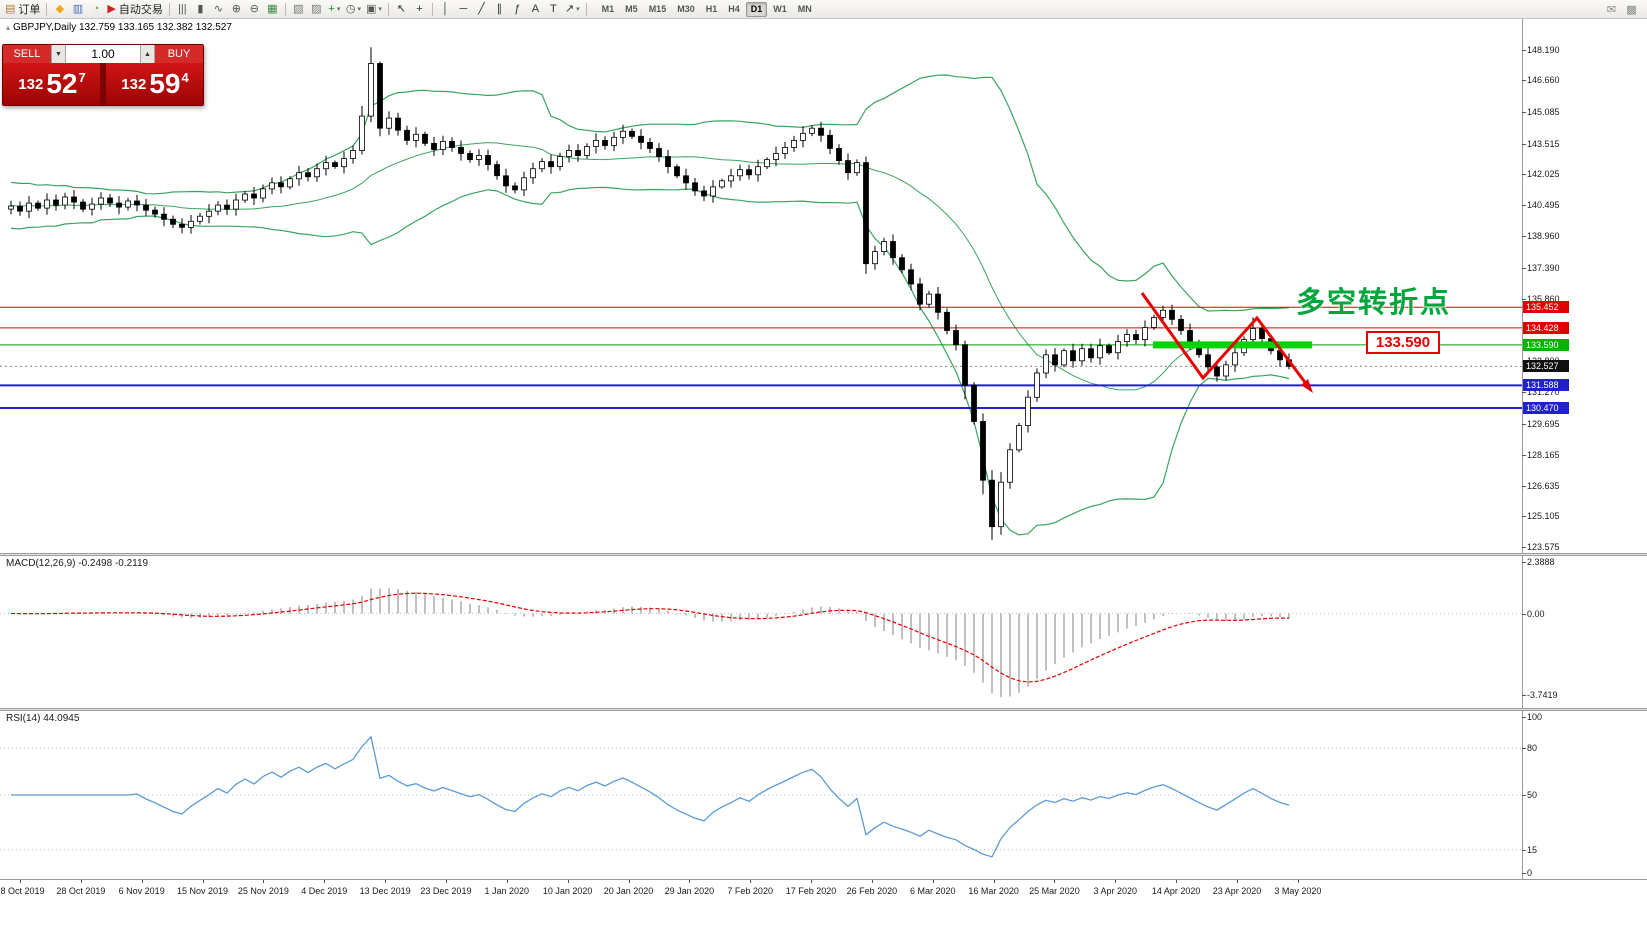 Image resolution: width=1647 pixels, height=946 pixels. I want to click on price-axis-label: 132.800, so click(1543, 360).